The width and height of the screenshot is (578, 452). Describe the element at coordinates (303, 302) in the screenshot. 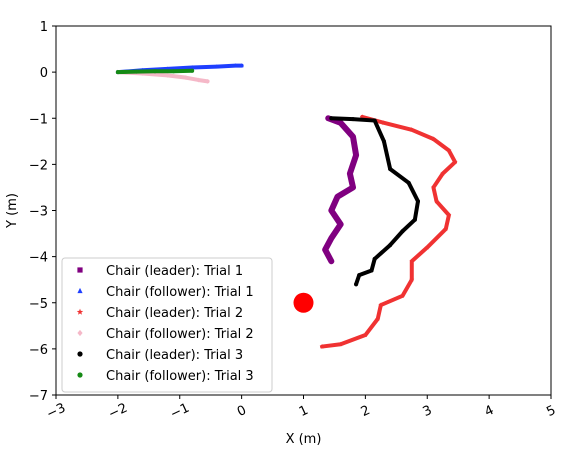

I see `target-marker` at that location.